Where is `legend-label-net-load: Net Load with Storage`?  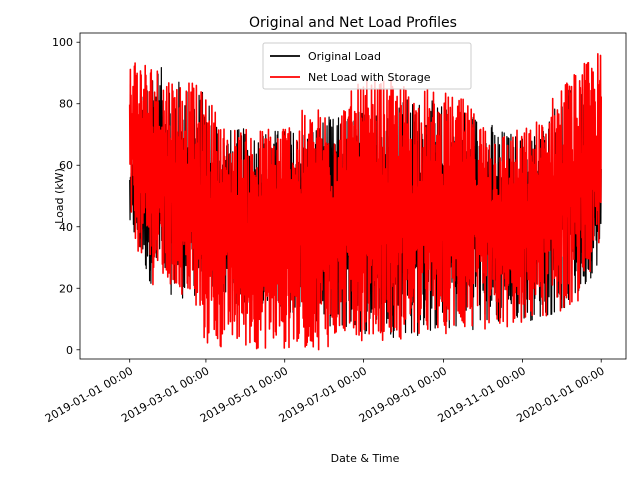 legend-label-net-load: Net Load with Storage is located at coordinates (369, 77).